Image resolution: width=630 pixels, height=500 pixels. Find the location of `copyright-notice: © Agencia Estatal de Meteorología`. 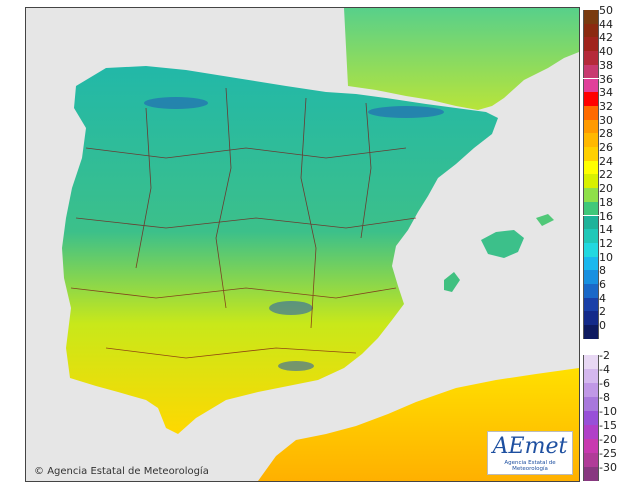

copyright-notice: © Agencia Estatal de Meteorología is located at coordinates (121, 471).